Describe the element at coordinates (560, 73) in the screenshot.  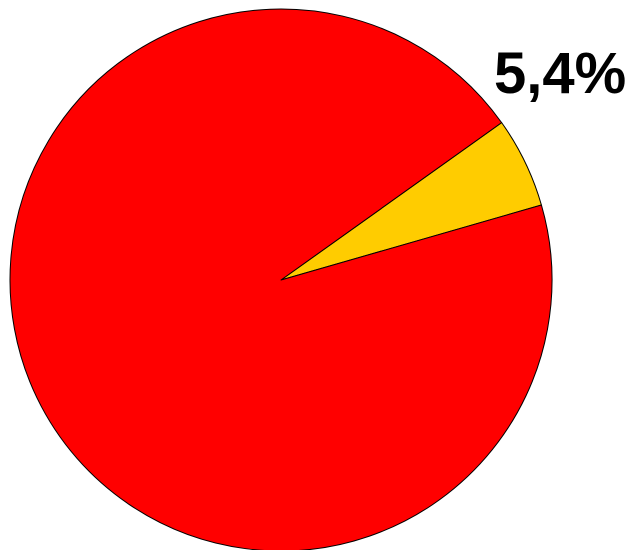
I see `pie-slice-label-0: 5,4%` at that location.